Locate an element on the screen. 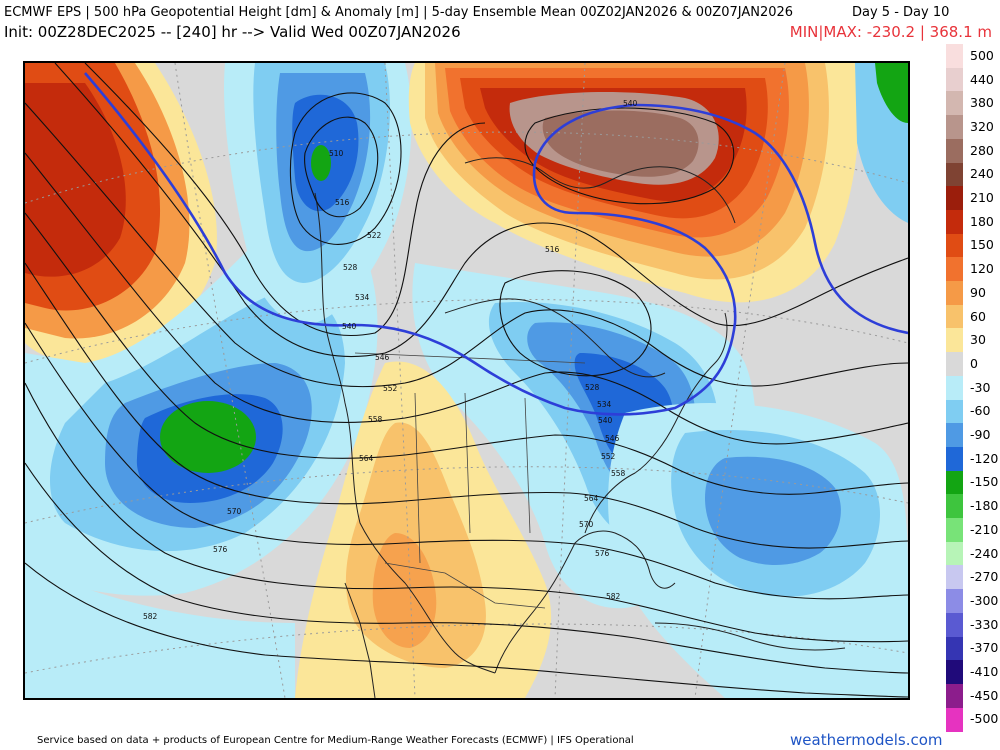  colorbar-label: 440 is located at coordinates (982, 79).